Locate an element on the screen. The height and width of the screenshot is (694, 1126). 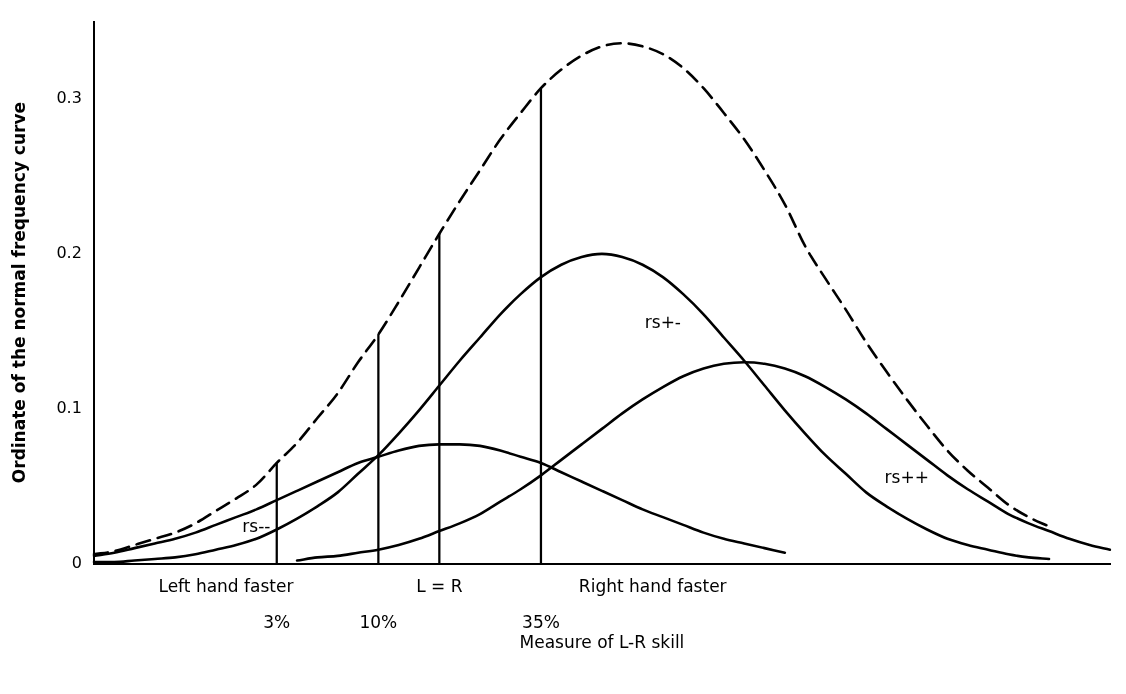
text: 35% is located at coordinates (541, 622).